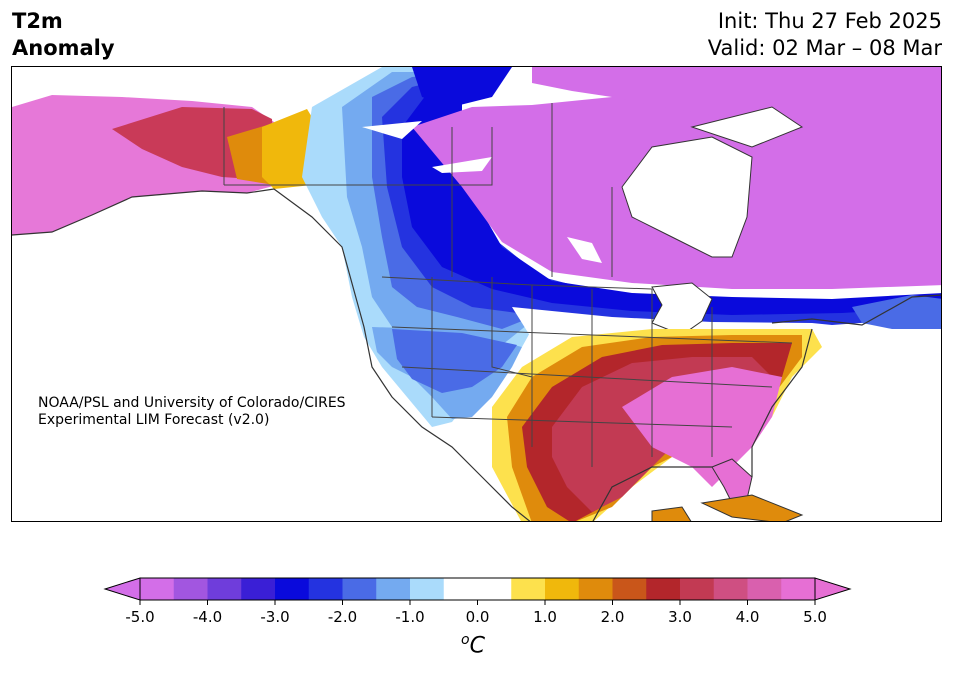  What do you see at coordinates (829, 21) in the screenshot?
I see `init-date: Init: Thu 27 Feb 2025` at bounding box center [829, 21].